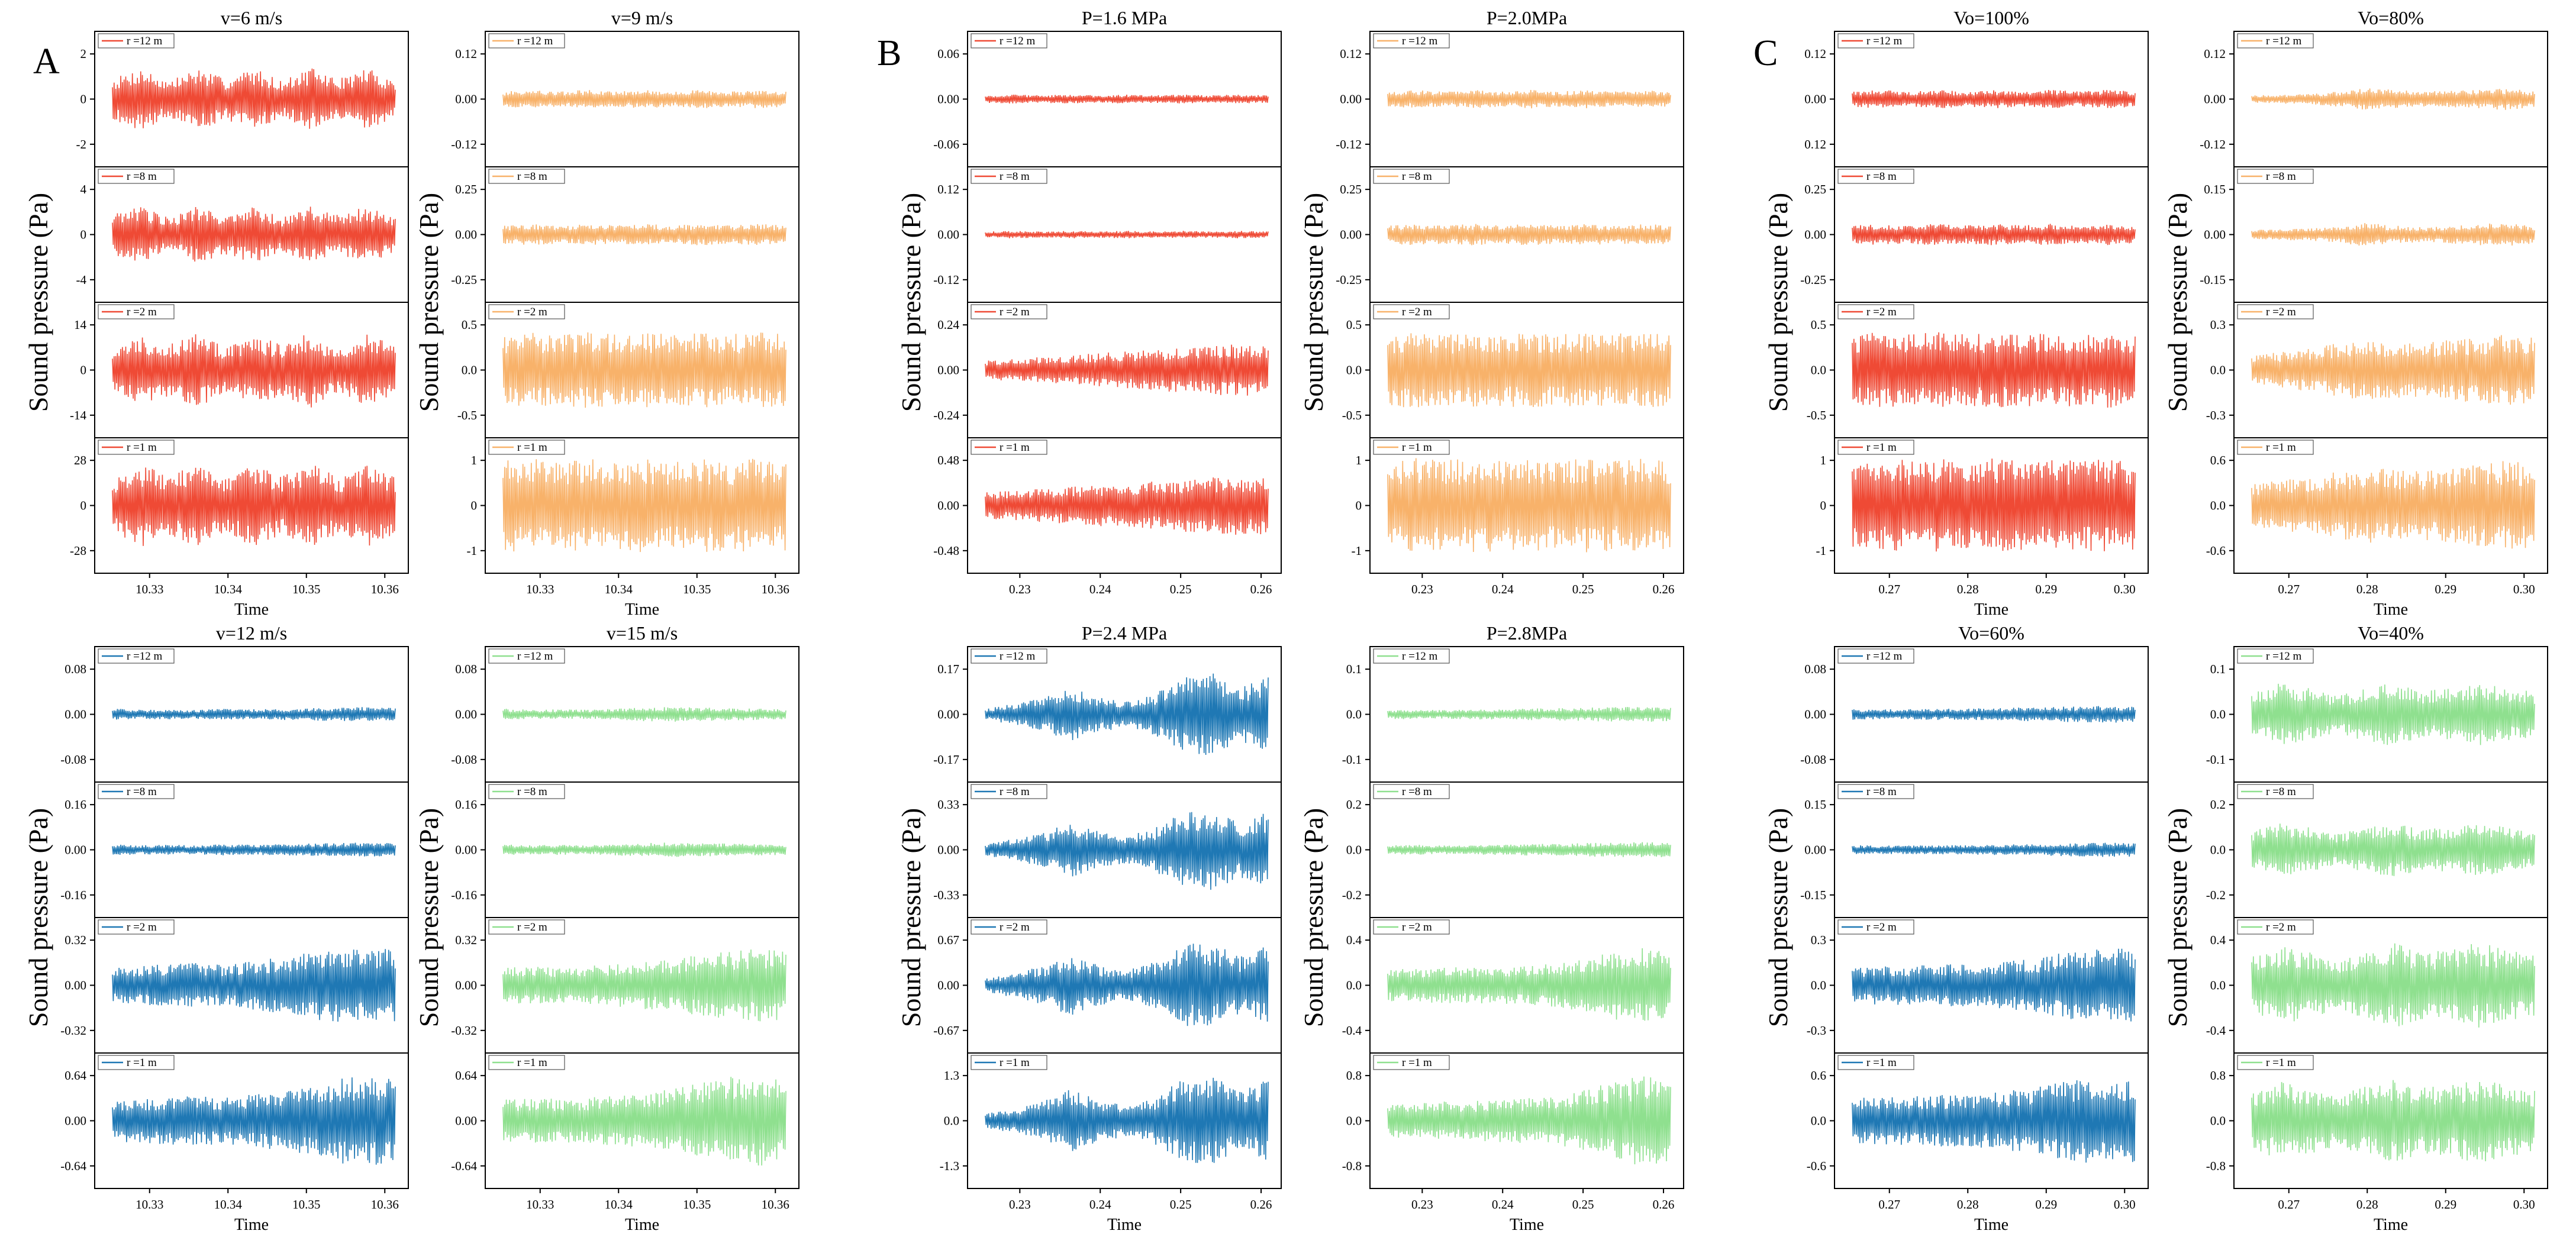 The image size is (2576, 1250). I want to click on x-tick-label: 0.28, so click(2367, 589).